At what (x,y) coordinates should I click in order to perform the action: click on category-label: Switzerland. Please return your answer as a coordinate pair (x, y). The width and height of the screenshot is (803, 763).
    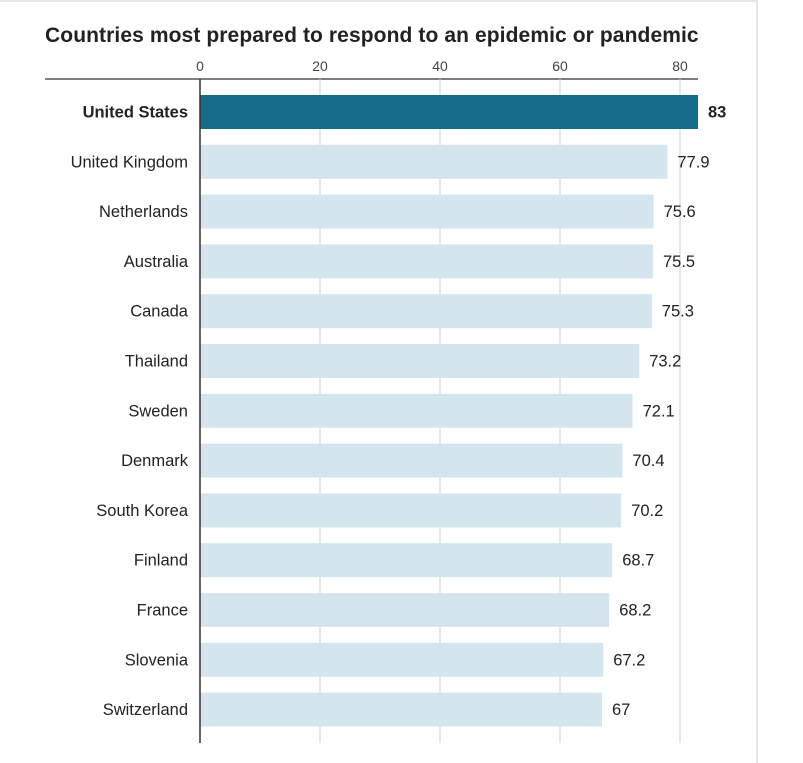
    Looking at the image, I should click on (145, 710).